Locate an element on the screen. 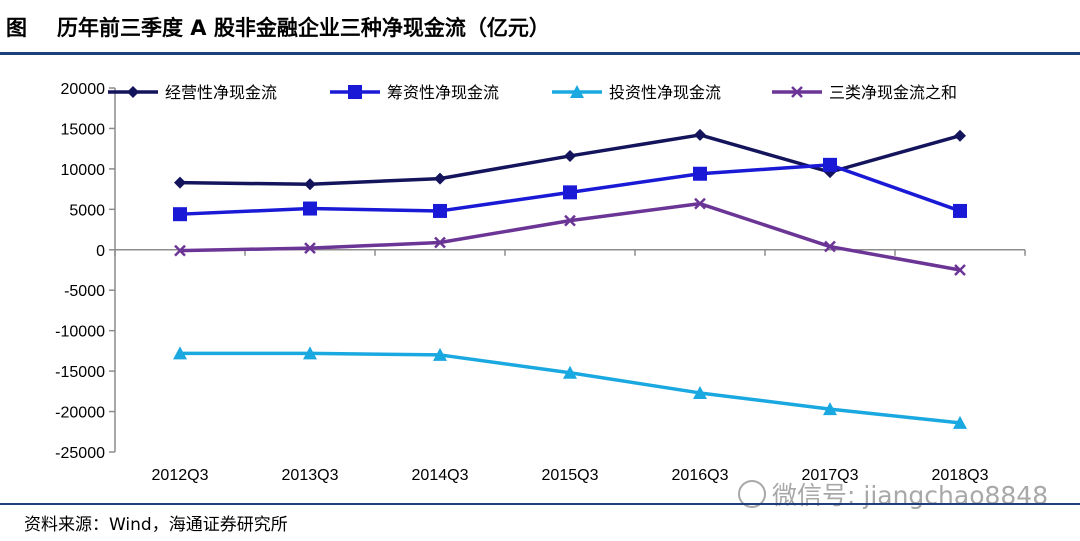  y-tick-label: 0 is located at coordinates (100, 251).